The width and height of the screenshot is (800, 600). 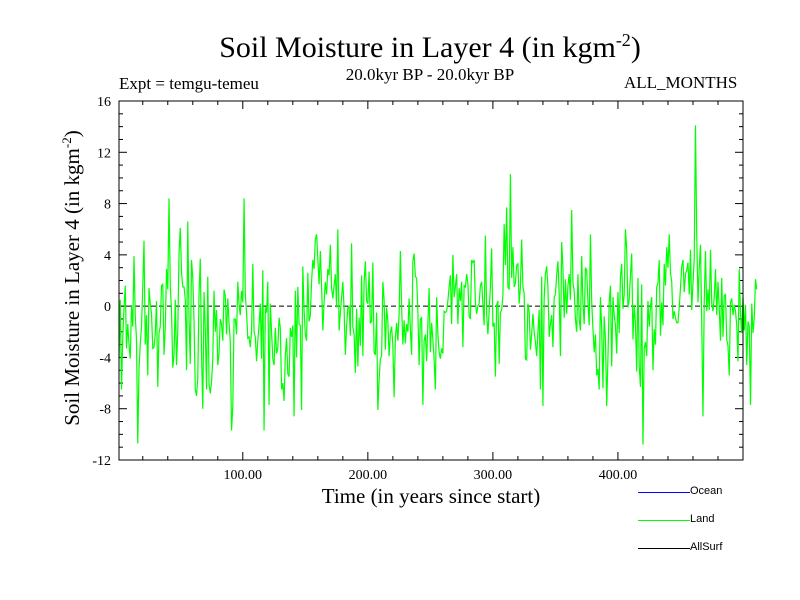 What do you see at coordinates (681, 82) in the screenshot?
I see `months-label: ALL_MONTHS` at bounding box center [681, 82].